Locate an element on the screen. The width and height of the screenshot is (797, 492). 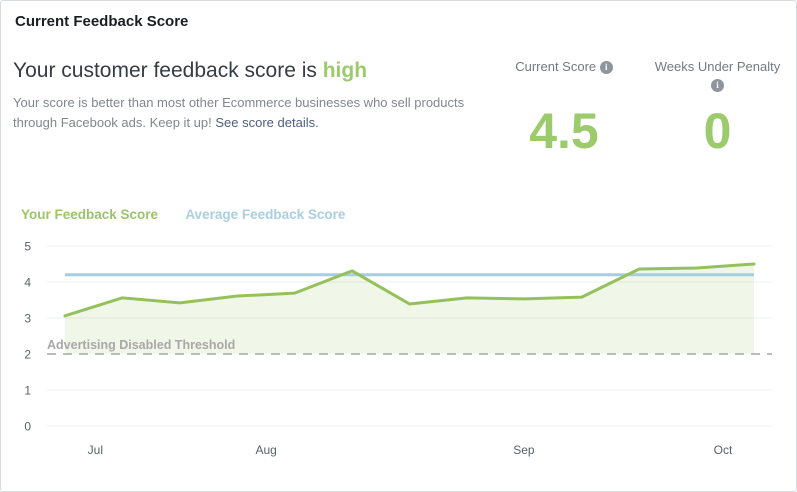
headline-text: Your customer feedback score is is located at coordinates (168, 70).